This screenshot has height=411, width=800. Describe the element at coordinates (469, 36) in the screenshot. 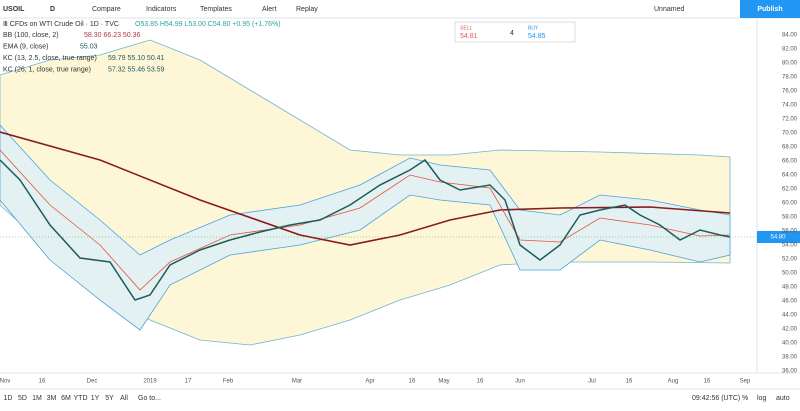

I see `sell-price: 54.81` at that location.